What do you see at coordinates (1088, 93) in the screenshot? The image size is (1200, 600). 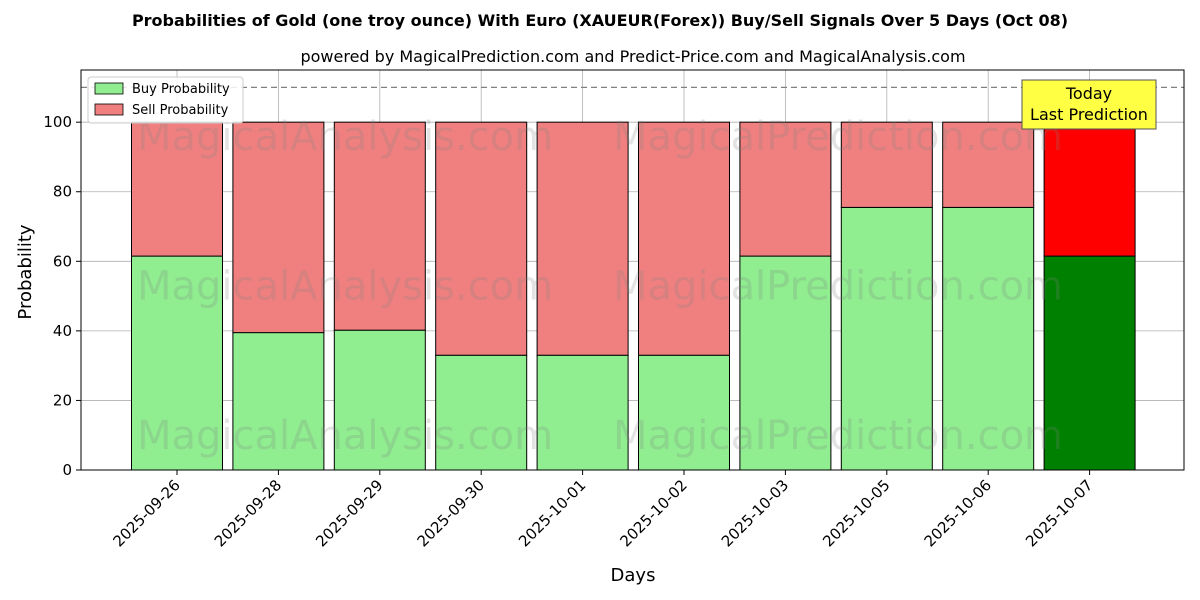 I see `annotation-line1: Today` at bounding box center [1088, 93].